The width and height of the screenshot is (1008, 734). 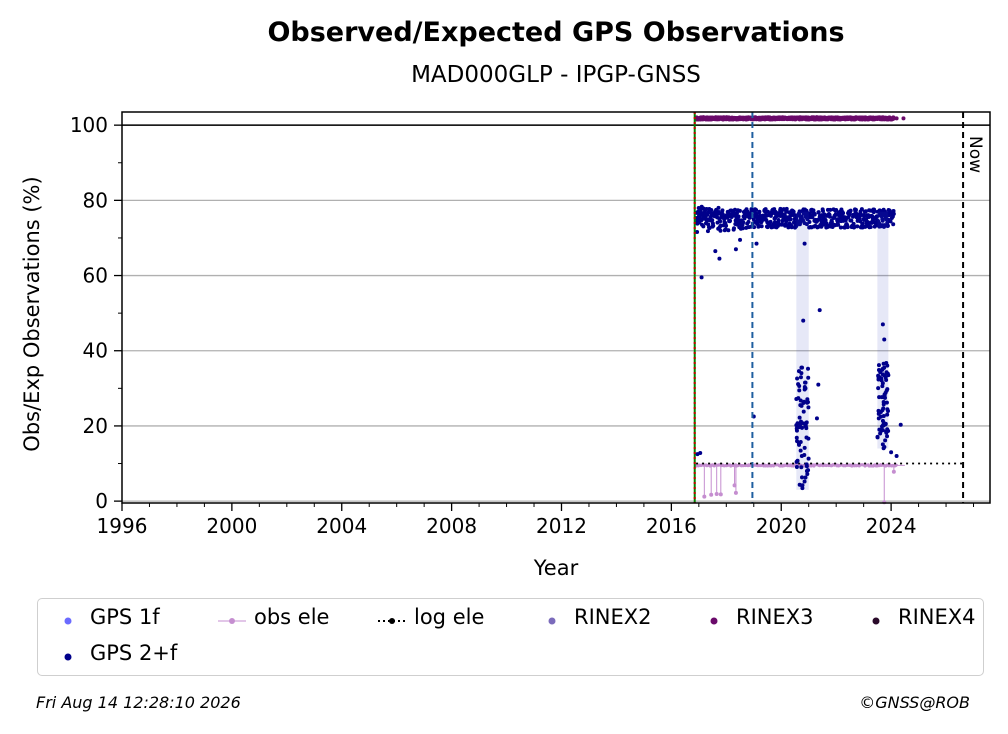 I want to click on gps-2f-dropout-cluster, so click(x=883, y=331).